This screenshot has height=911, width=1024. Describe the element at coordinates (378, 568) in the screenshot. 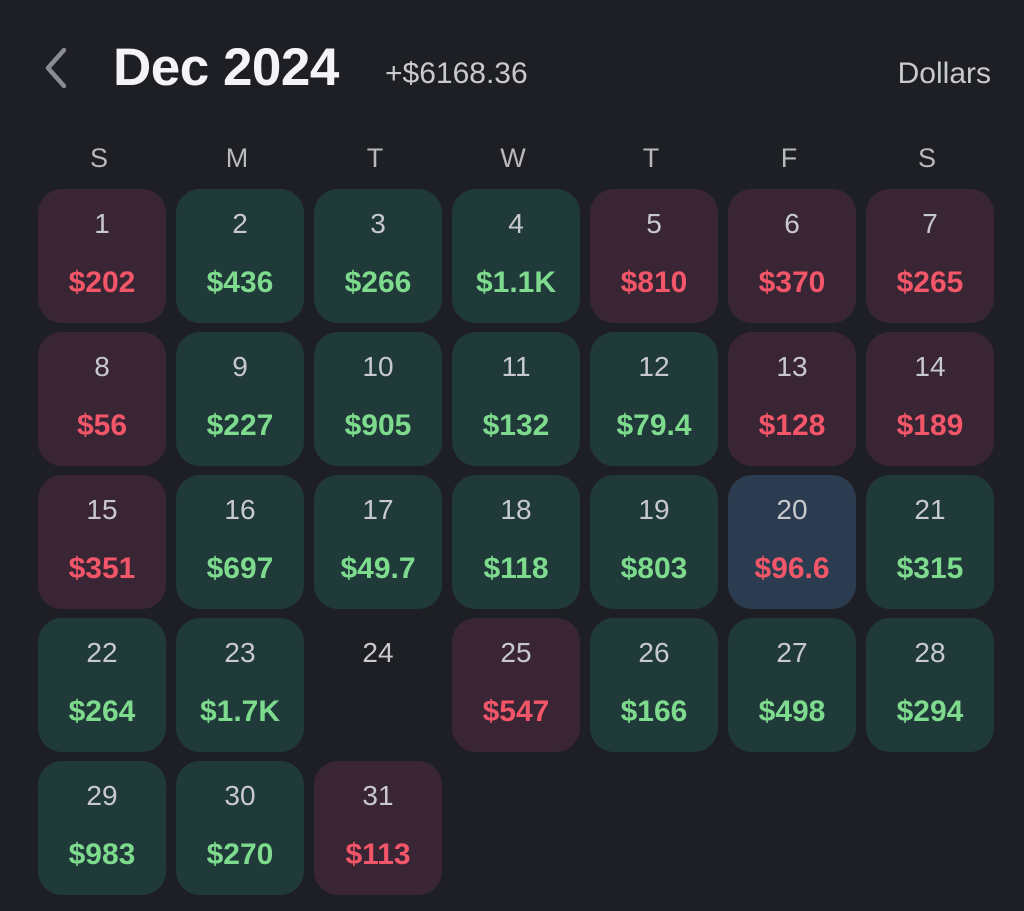

I see `day-amount: $49.7` at that location.